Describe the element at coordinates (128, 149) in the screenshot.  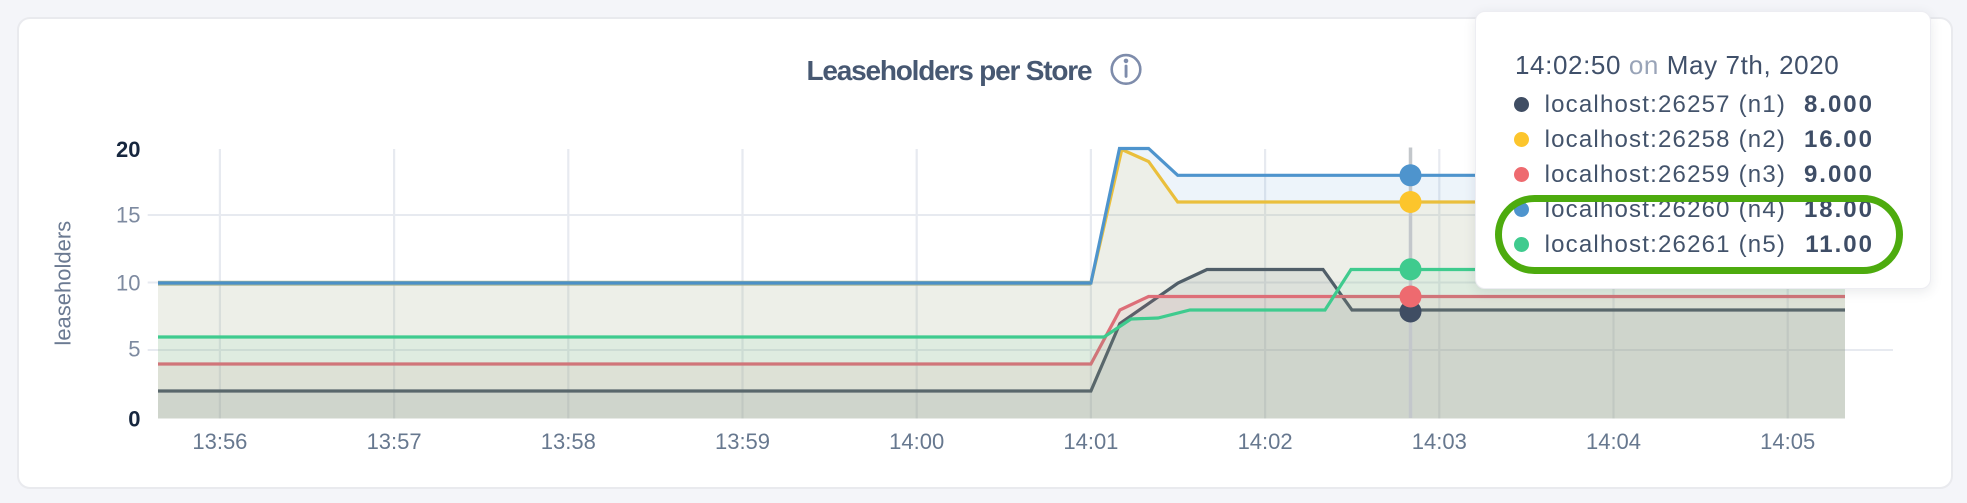
I see `svg-text: 20` at that location.